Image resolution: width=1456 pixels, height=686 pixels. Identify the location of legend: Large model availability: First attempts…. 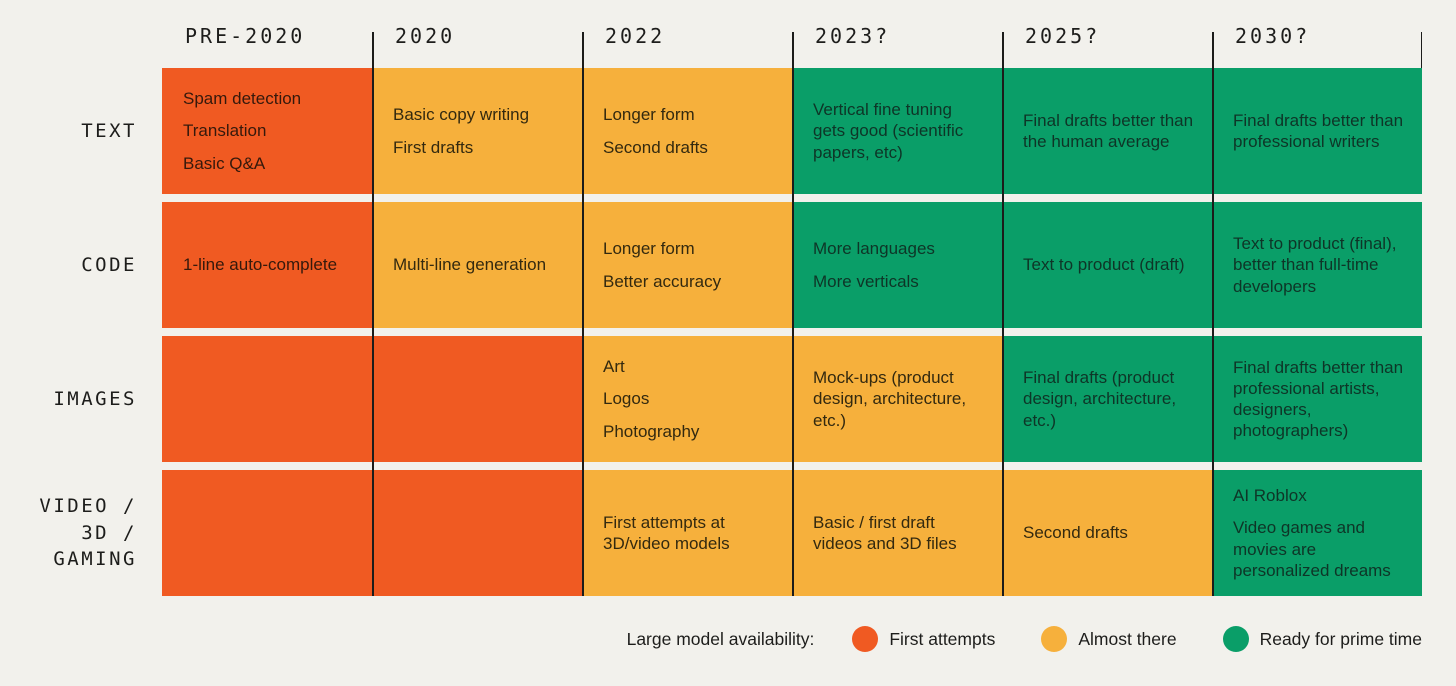
(1024, 639).